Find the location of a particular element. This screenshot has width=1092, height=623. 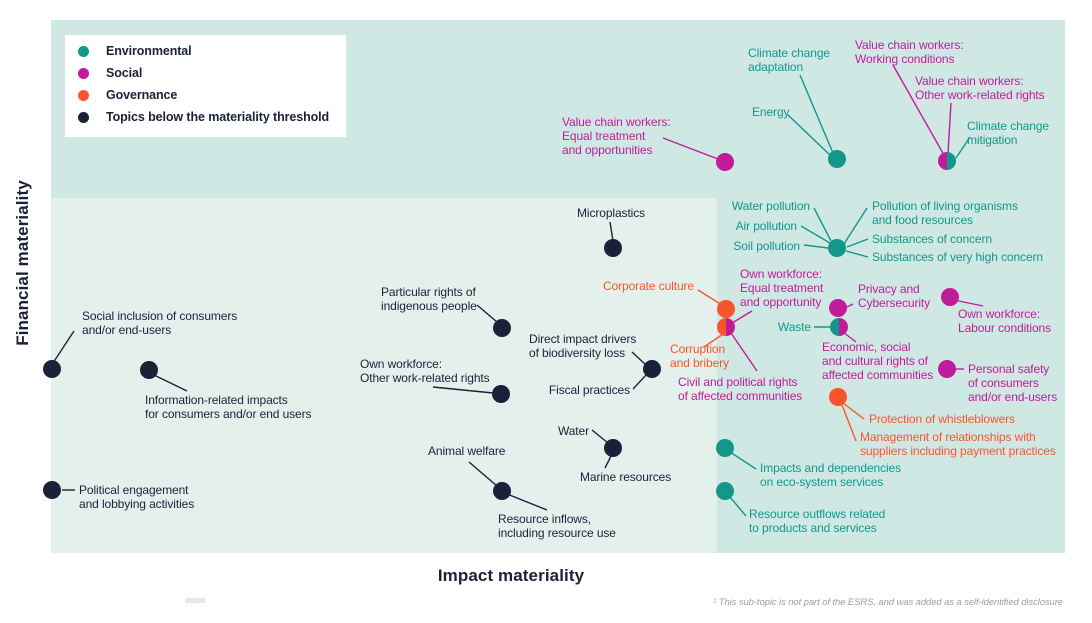

legend-dot-environmental is located at coordinates (83, 51).